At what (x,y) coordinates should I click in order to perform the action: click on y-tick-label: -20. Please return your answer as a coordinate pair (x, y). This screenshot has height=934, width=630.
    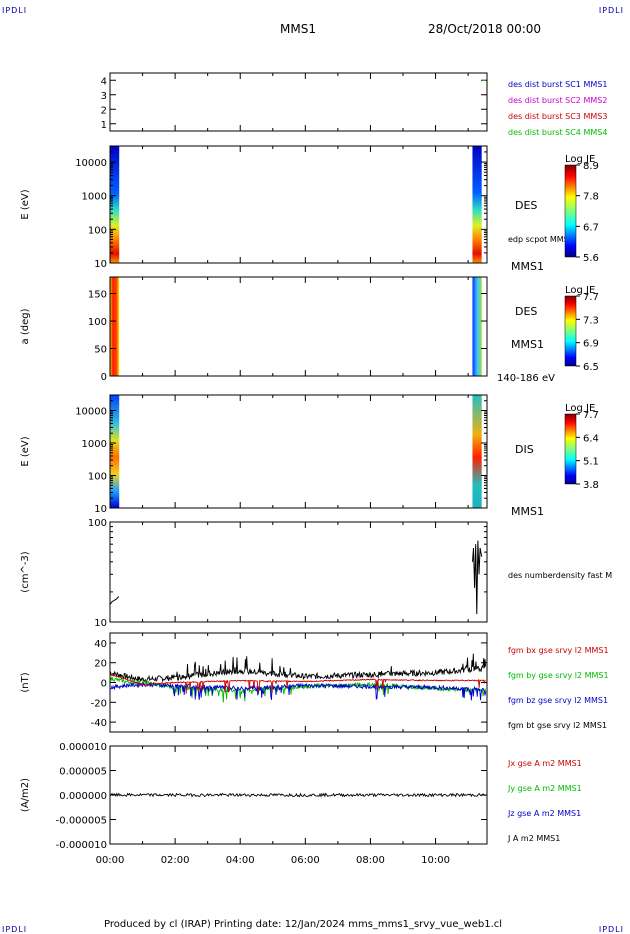
    Looking at the image, I should click on (99, 703).